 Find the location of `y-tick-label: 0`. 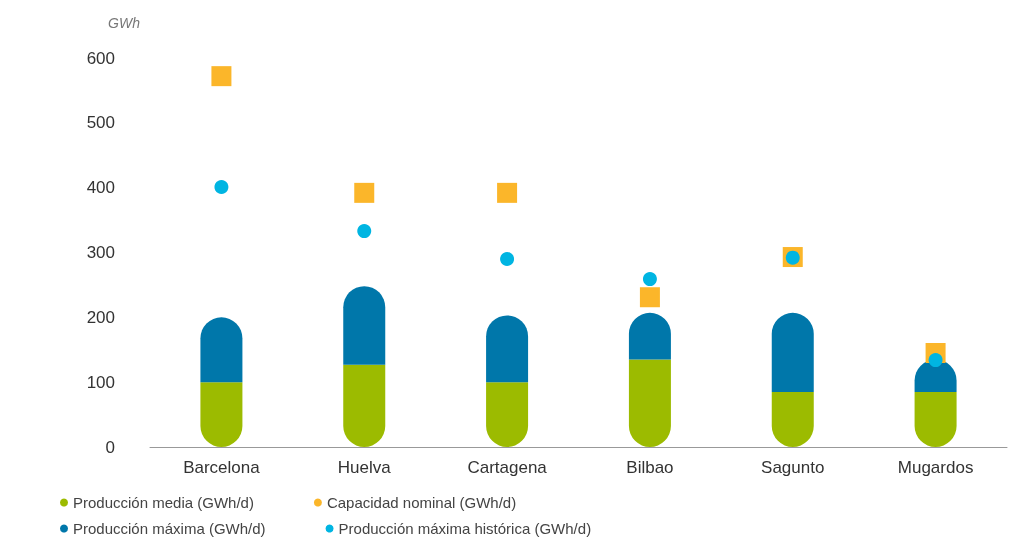

y-tick-label: 0 is located at coordinates (110, 447).